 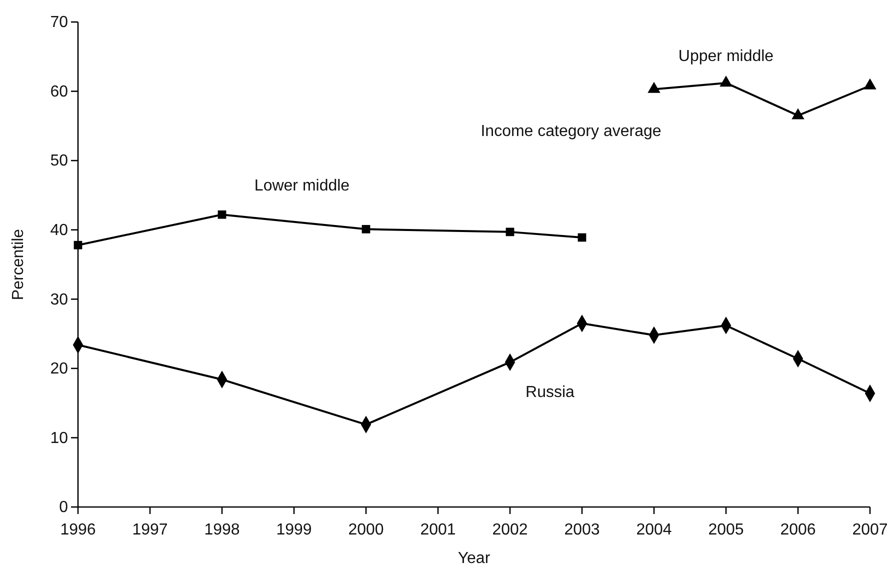 I want to click on series-label: Lower middle, so click(x=302, y=186).